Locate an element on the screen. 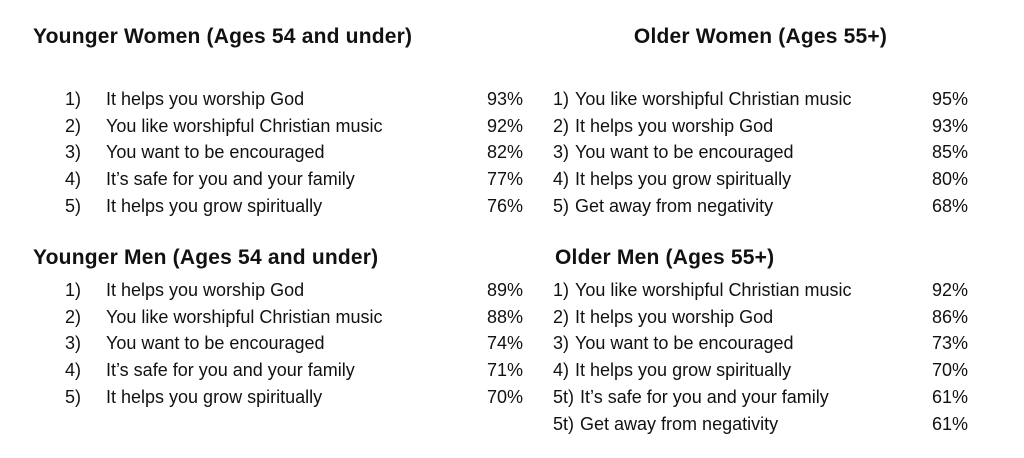 This screenshot has width=1024, height=458. list-item: 3) You want to be encouraged 82% is located at coordinates (294, 152).